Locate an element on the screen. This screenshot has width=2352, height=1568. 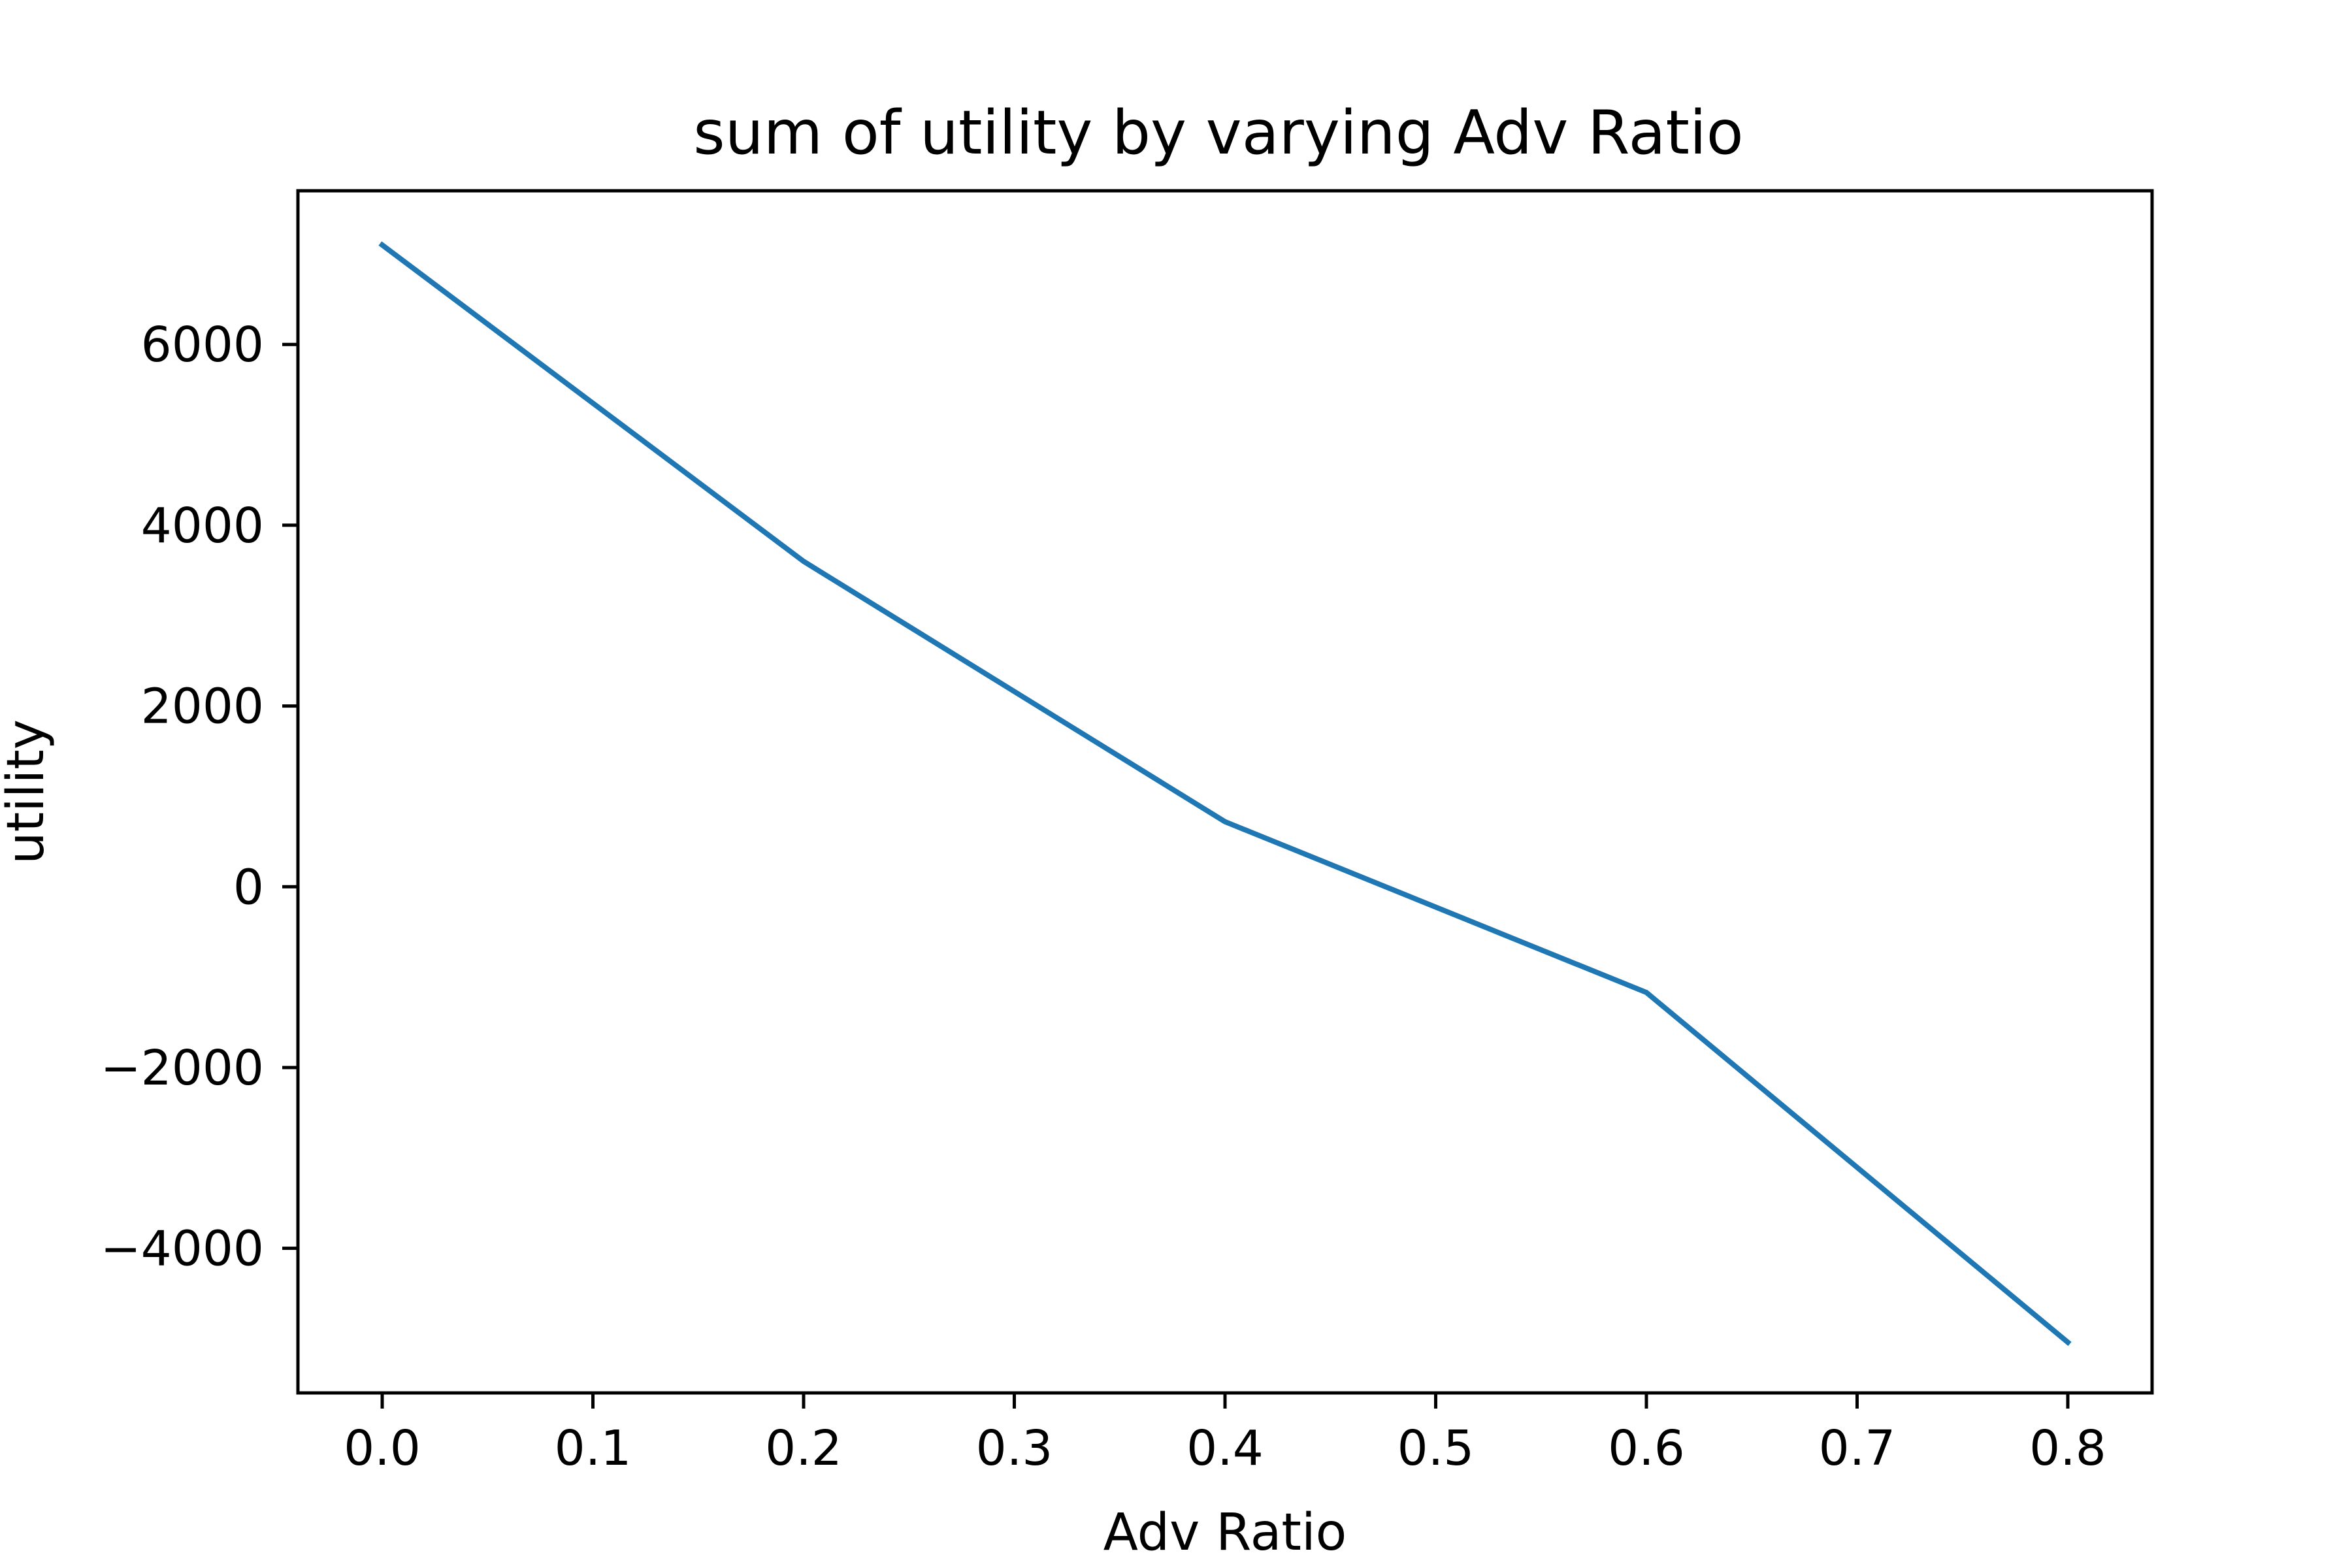
y-tick-label: 0 is located at coordinates (248, 887).